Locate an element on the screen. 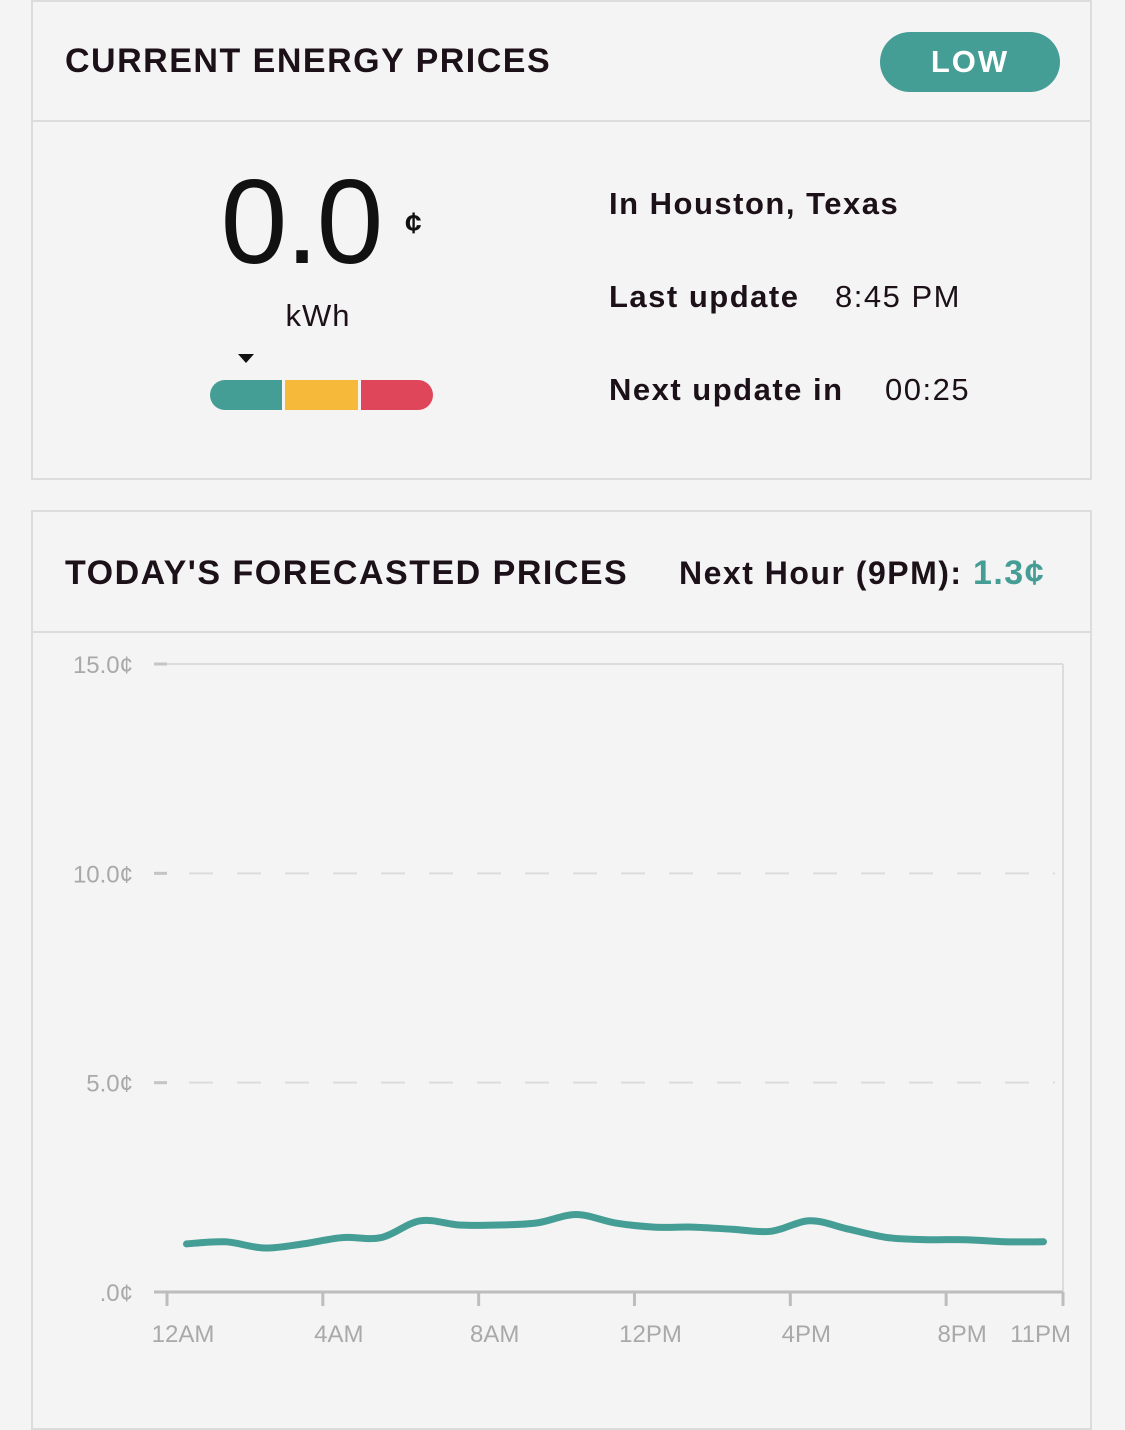  y-tick-label: 15.0¢ is located at coordinates (103, 665).